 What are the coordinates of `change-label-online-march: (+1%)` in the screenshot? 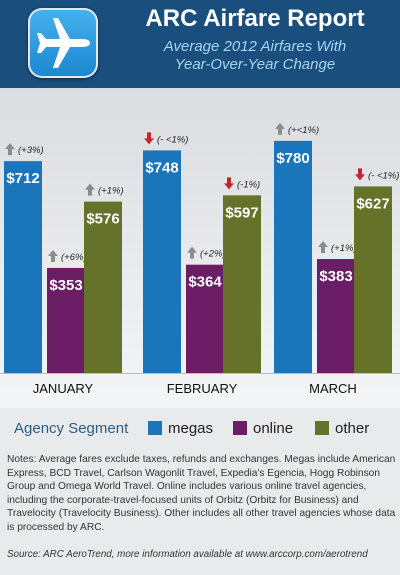 It's located at (344, 248).